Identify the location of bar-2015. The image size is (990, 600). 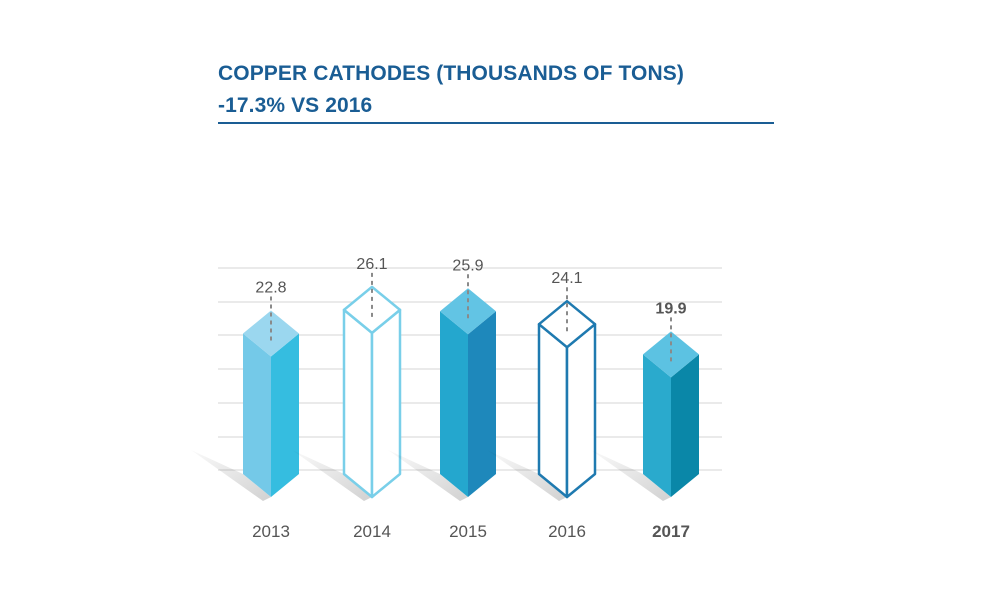
(442, 387).